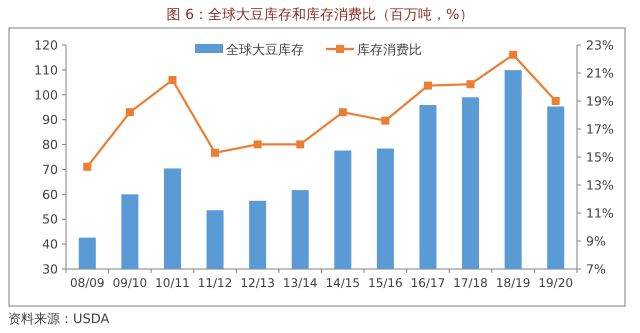 The image size is (640, 333). Describe the element at coordinates (596, 241) in the screenshot. I see `y2-tick-label: 9%` at that location.